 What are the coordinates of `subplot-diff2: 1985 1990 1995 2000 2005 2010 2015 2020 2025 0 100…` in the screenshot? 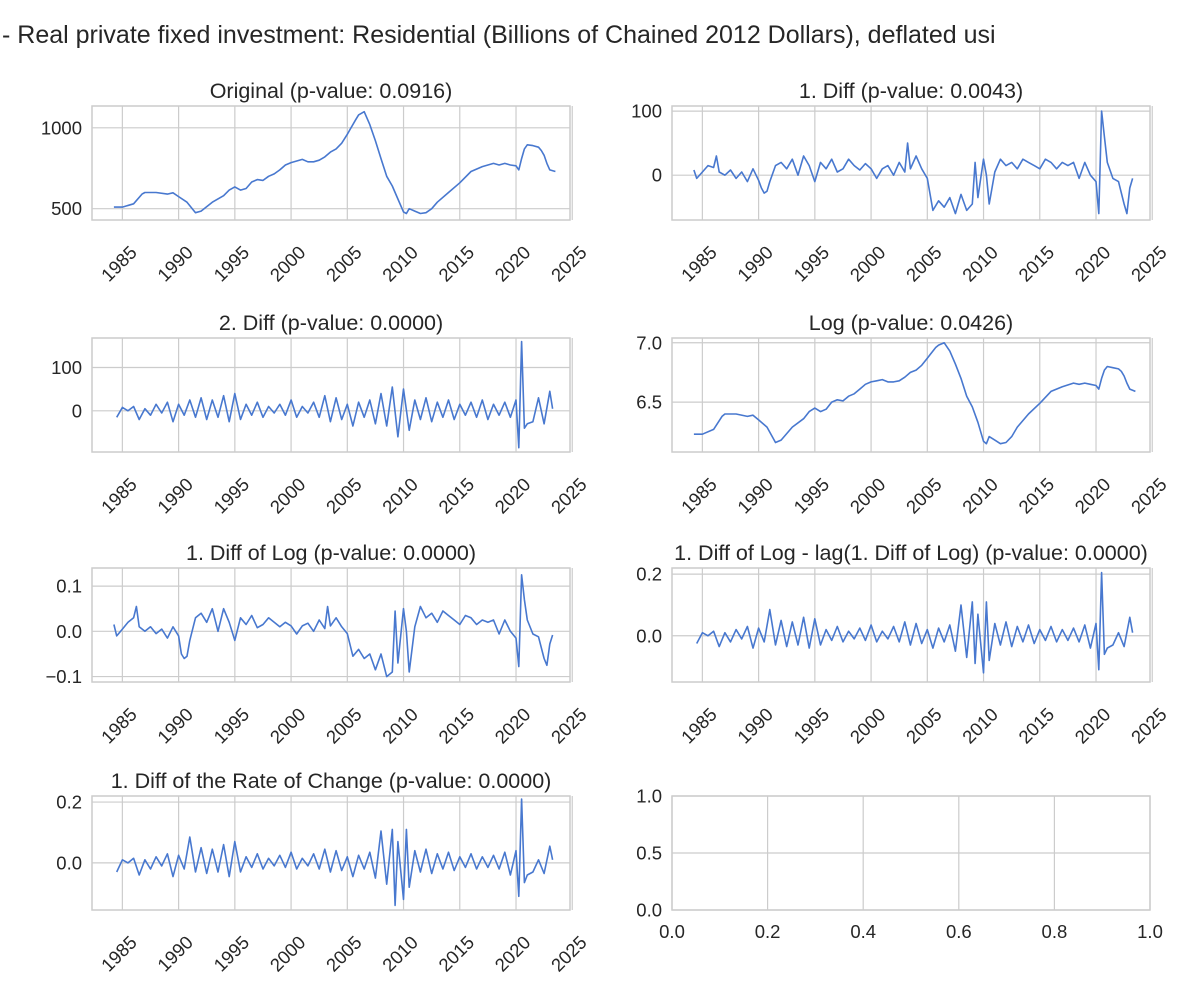 It's located at (321, 414).